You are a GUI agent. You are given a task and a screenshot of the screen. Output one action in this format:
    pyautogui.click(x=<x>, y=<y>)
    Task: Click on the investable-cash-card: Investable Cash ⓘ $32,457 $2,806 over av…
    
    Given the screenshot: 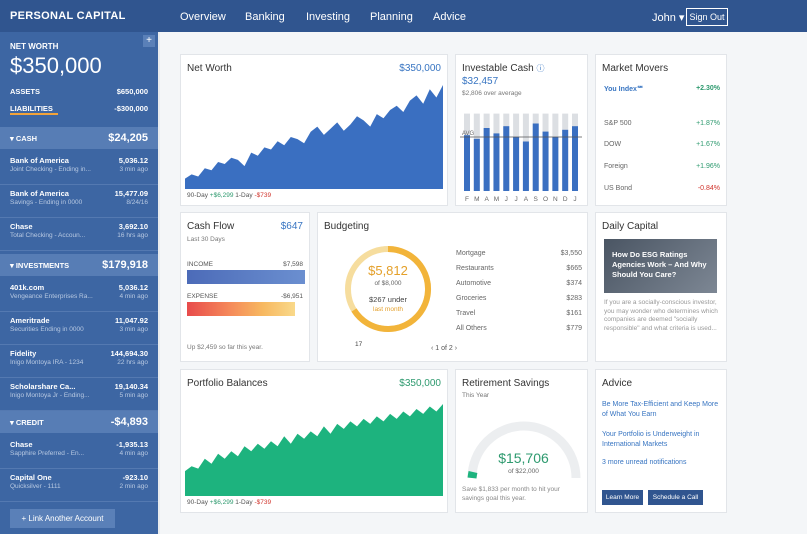 What is the action you would take?
    pyautogui.click(x=521, y=130)
    